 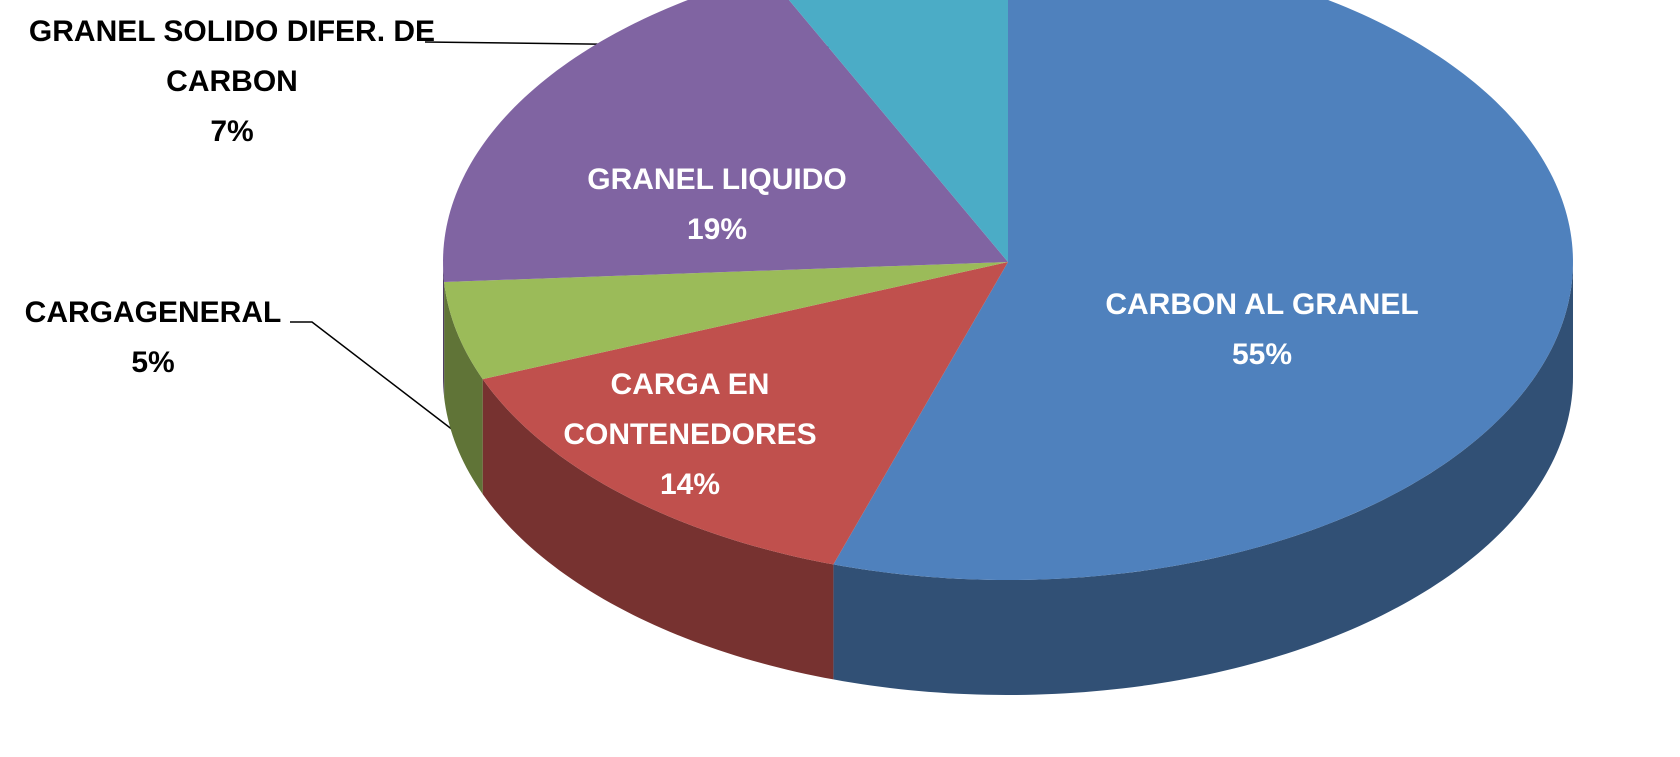 I want to click on category-label: GRANEL LIQUIDO, so click(x=717, y=179).